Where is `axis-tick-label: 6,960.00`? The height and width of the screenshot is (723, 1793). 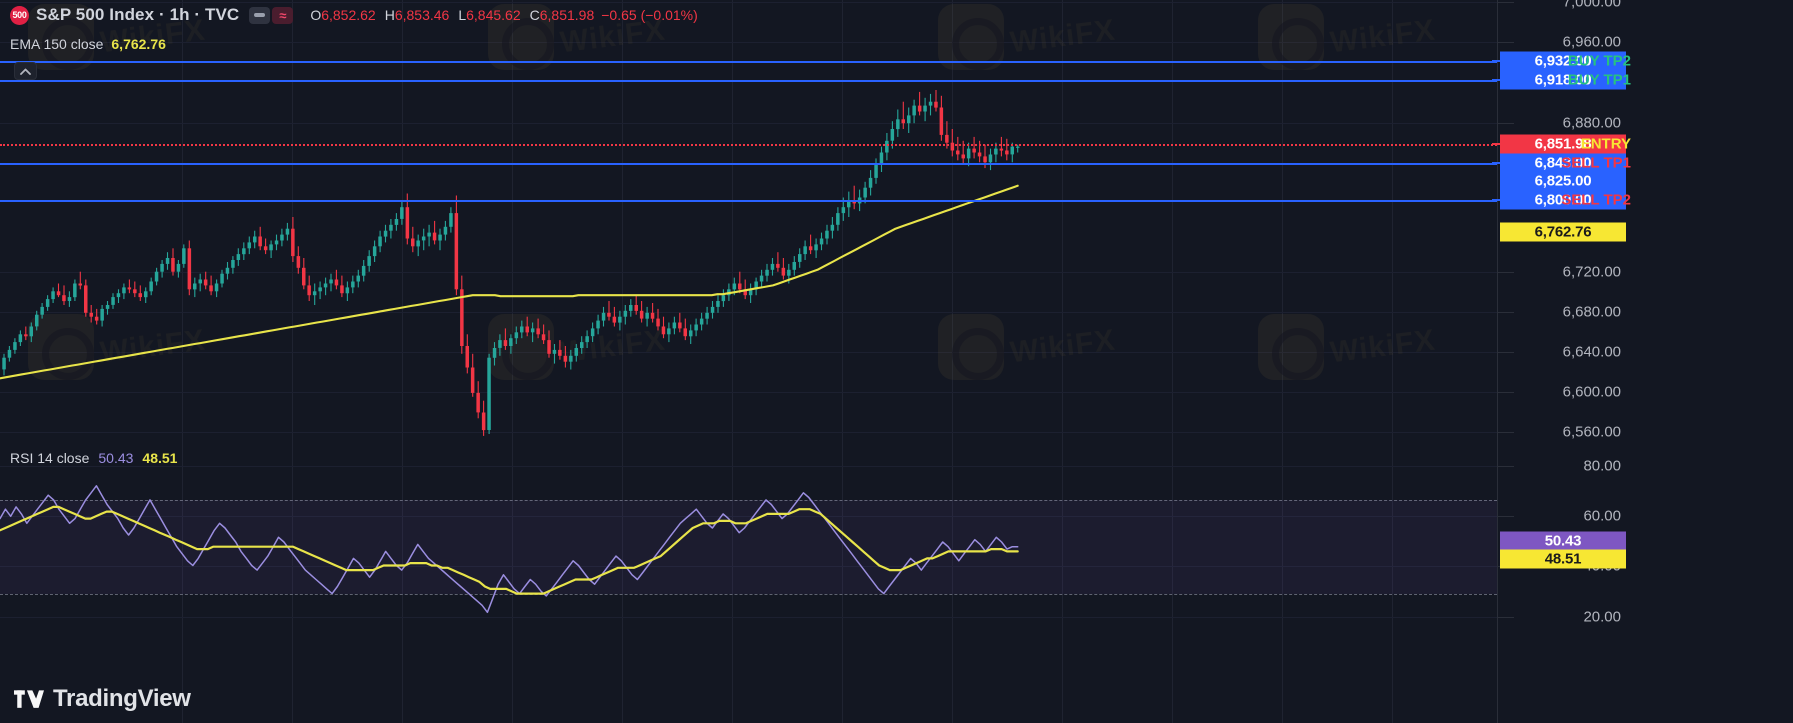 axis-tick-label: 6,960.00 is located at coordinates (1591, 42).